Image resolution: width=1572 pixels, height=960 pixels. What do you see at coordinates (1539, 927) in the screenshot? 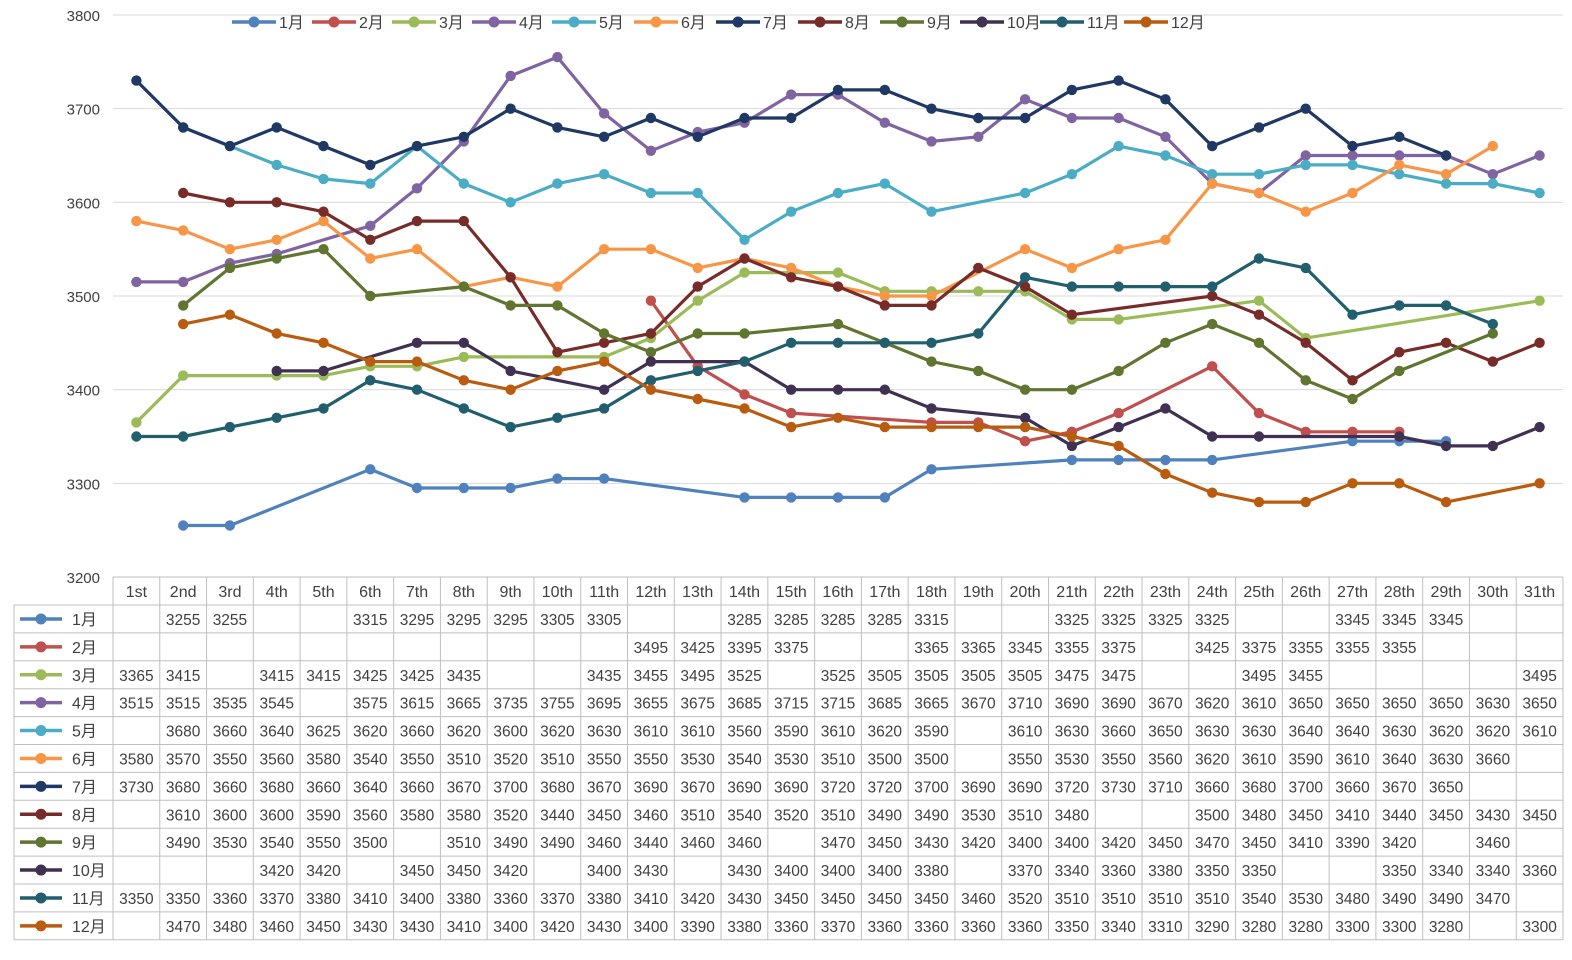
I see `table-cell-value: 3300` at bounding box center [1539, 927].